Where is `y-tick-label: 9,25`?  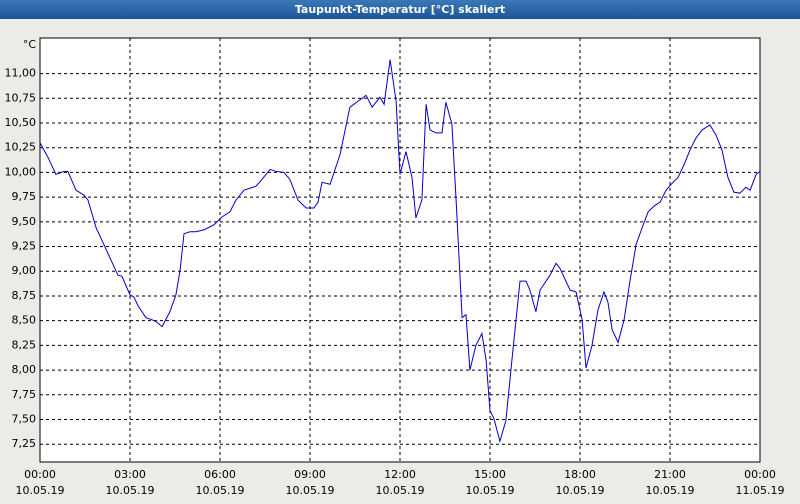 y-tick-label: 9,25 is located at coordinates (24, 246).